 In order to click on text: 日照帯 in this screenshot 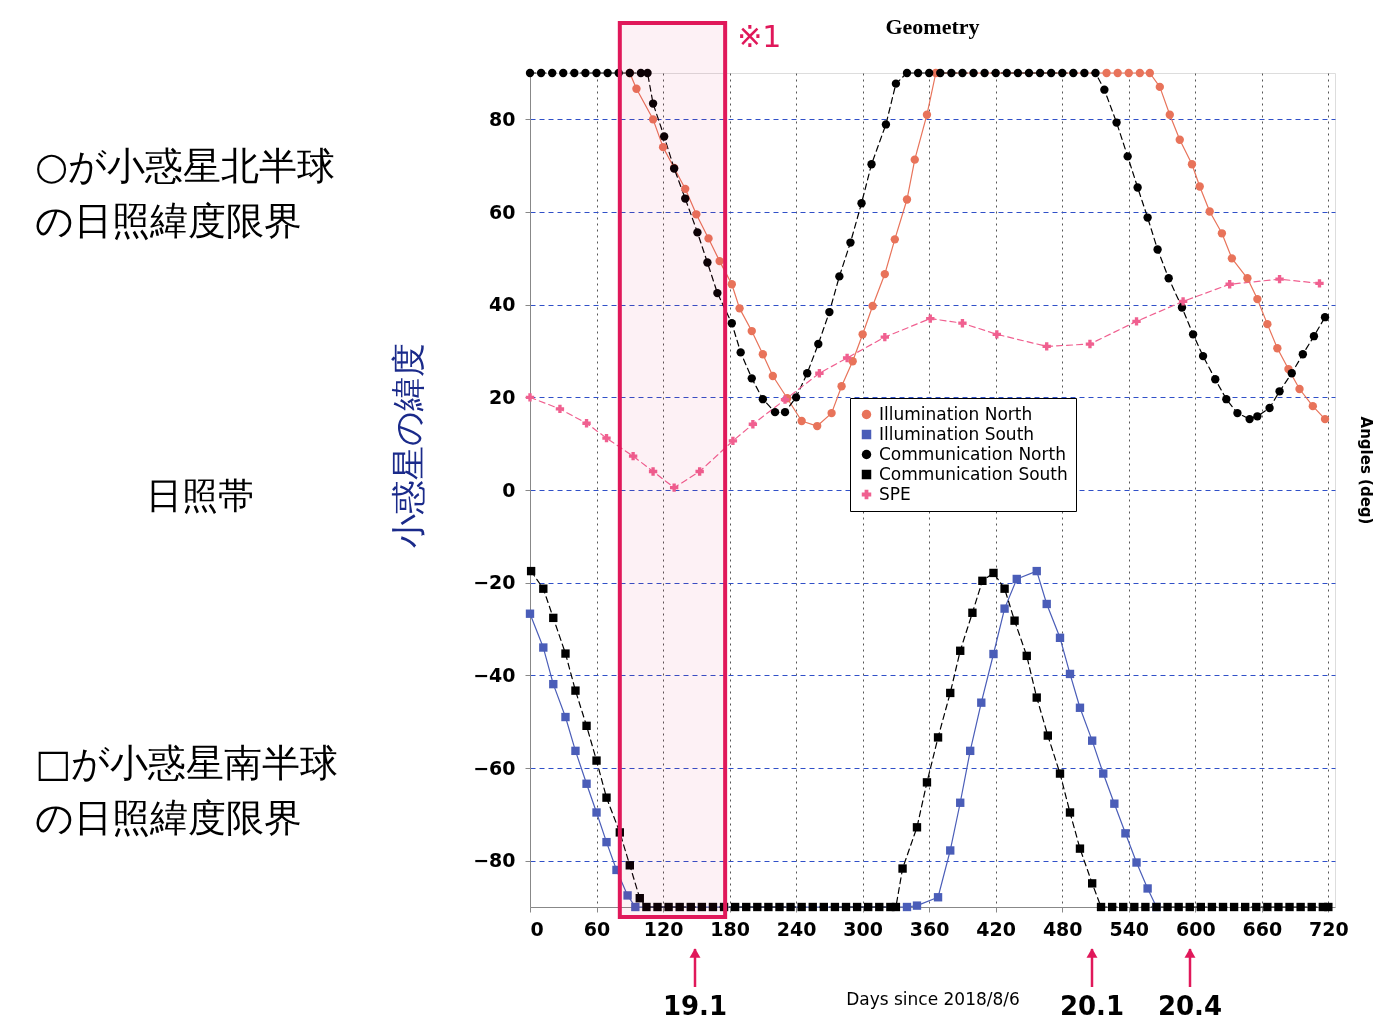, I will do `click(200, 495)`.